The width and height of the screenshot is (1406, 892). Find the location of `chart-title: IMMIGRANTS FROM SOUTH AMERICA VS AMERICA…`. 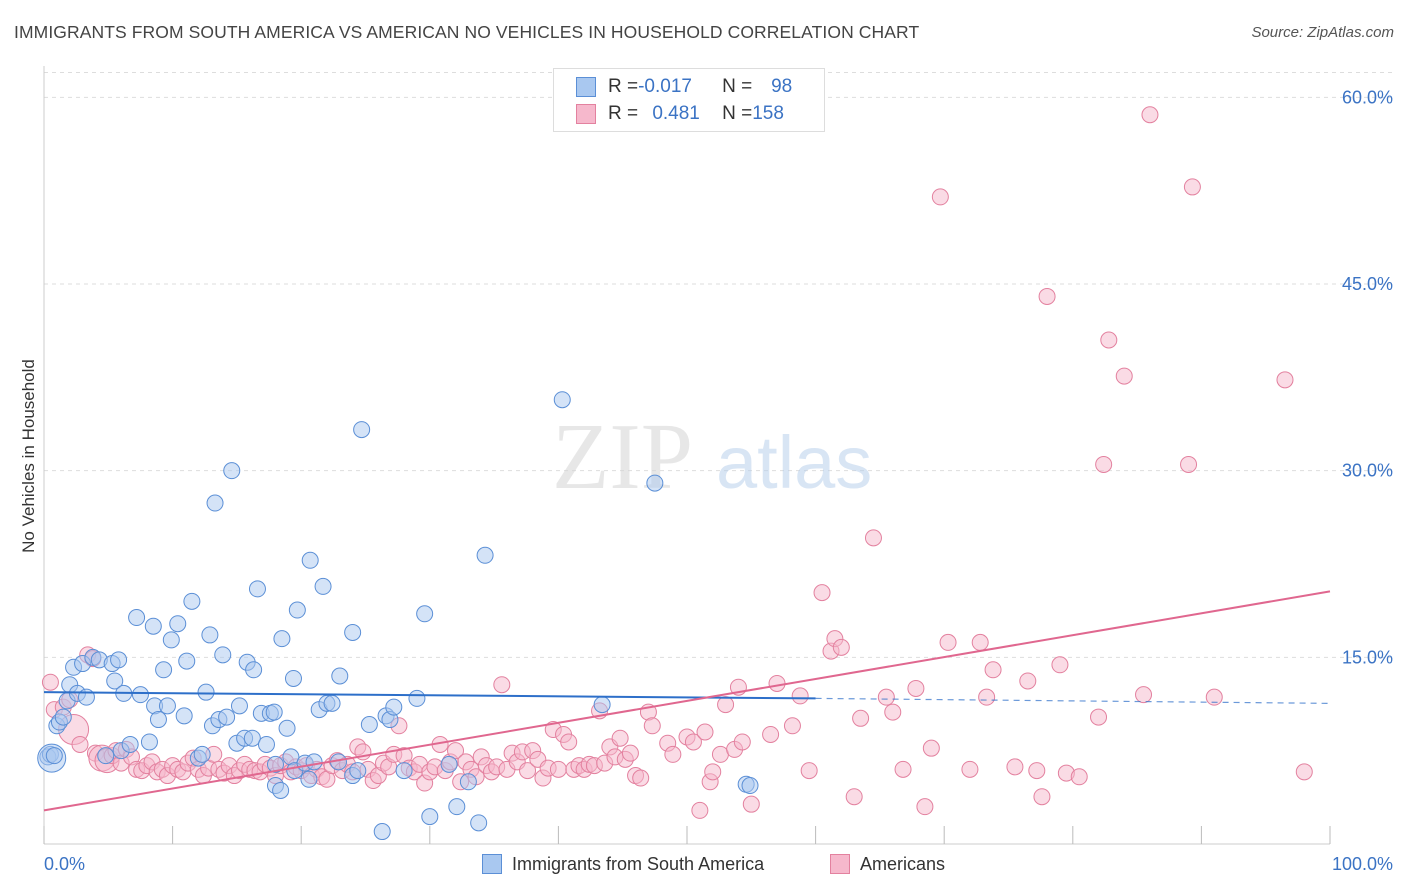

chart-title: IMMIGRANTS FROM SOUTH AMERICA VS AMERICA… is located at coordinates (467, 32).